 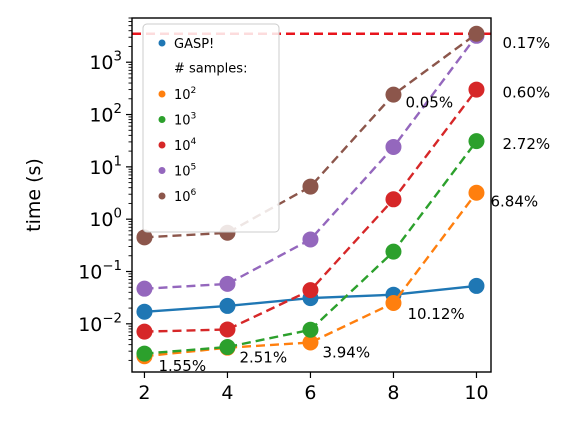 I want to click on percentage-annotation: 2.51%, so click(x=263, y=358).